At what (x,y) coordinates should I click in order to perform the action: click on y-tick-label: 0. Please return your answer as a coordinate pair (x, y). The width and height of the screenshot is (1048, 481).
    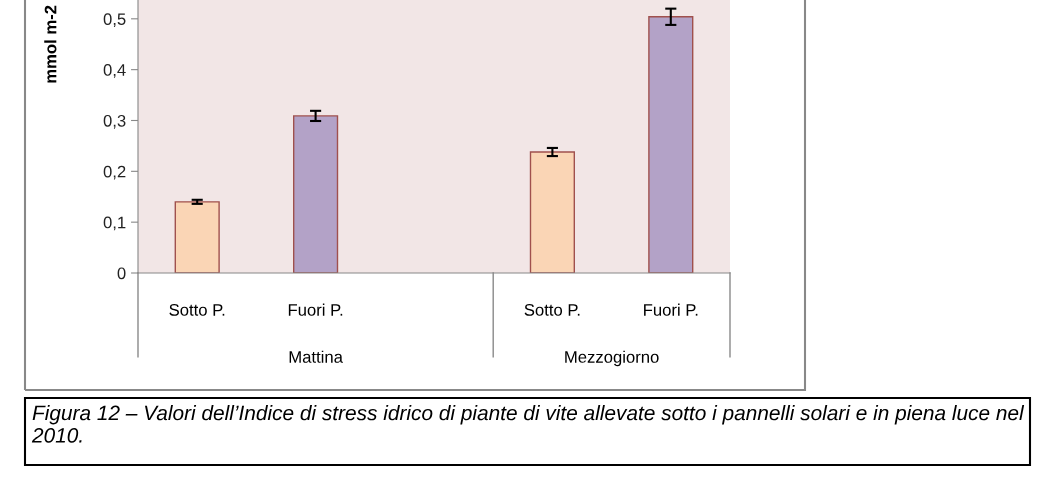
    Looking at the image, I should click on (121, 273).